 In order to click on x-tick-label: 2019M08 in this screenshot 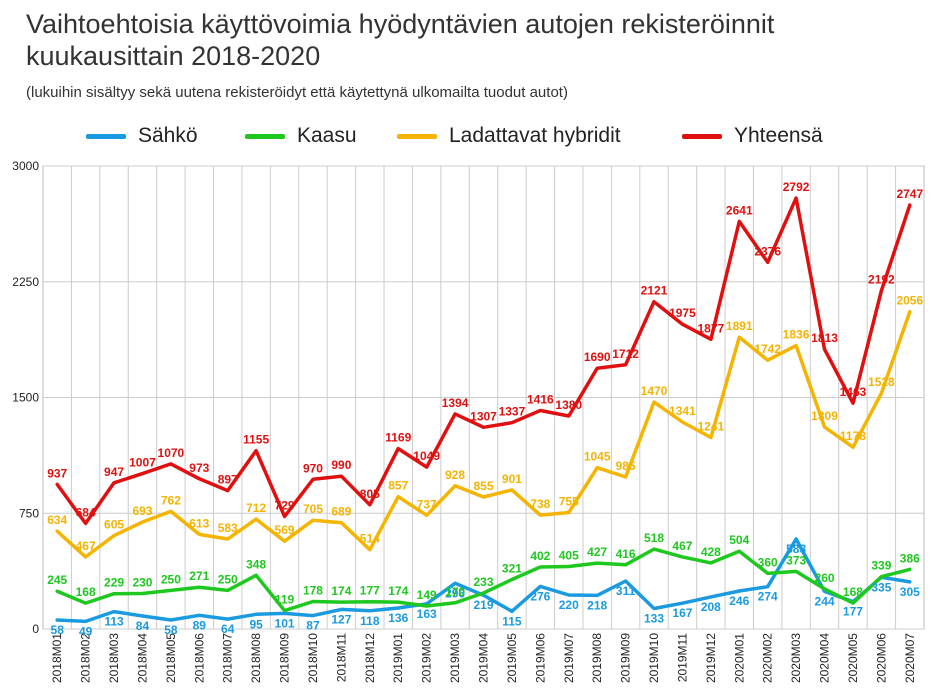, I will do `click(597, 658)`.